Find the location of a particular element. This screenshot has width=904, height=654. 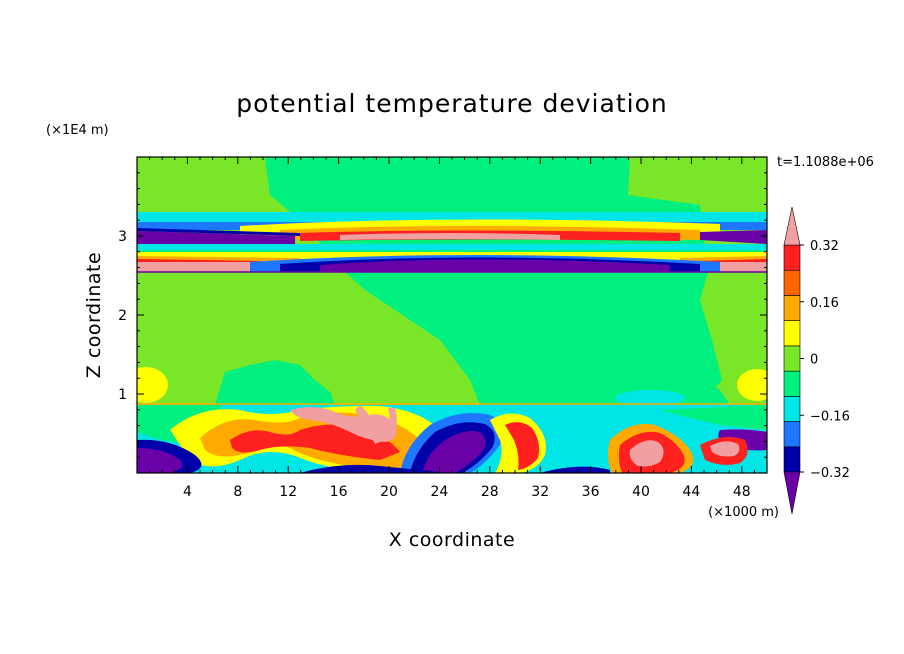

bl-pink-right-edge is located at coordinates (725, 449).